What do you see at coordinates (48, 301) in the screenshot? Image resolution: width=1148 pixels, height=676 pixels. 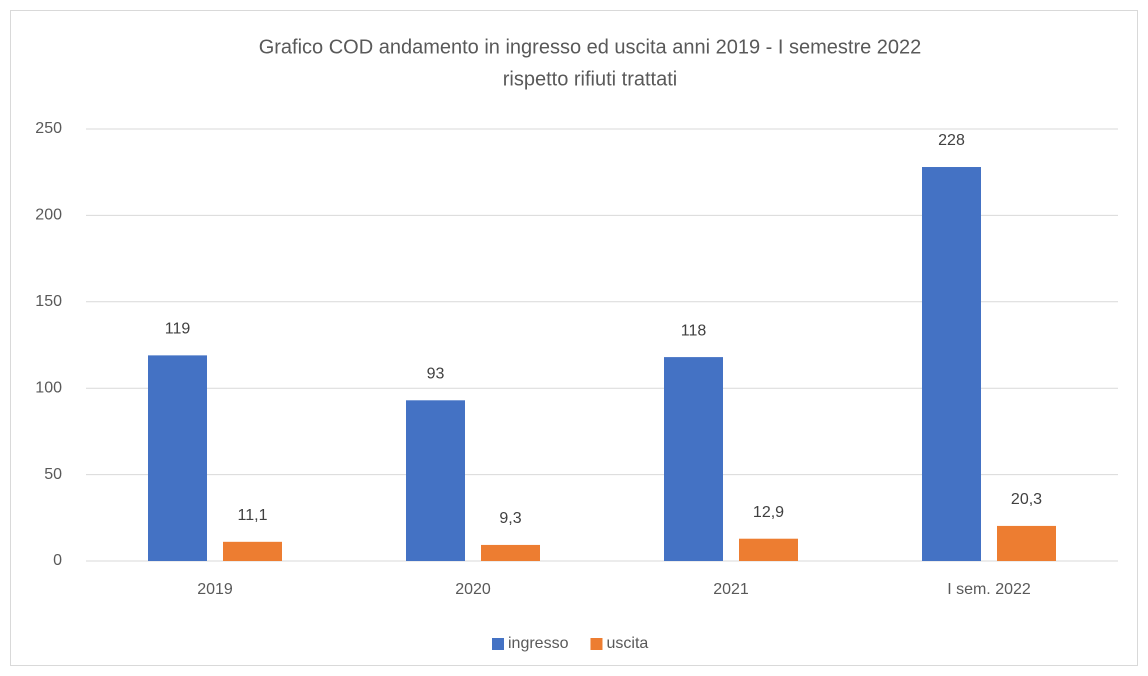 I see `y-tick-label: 150` at bounding box center [48, 301].